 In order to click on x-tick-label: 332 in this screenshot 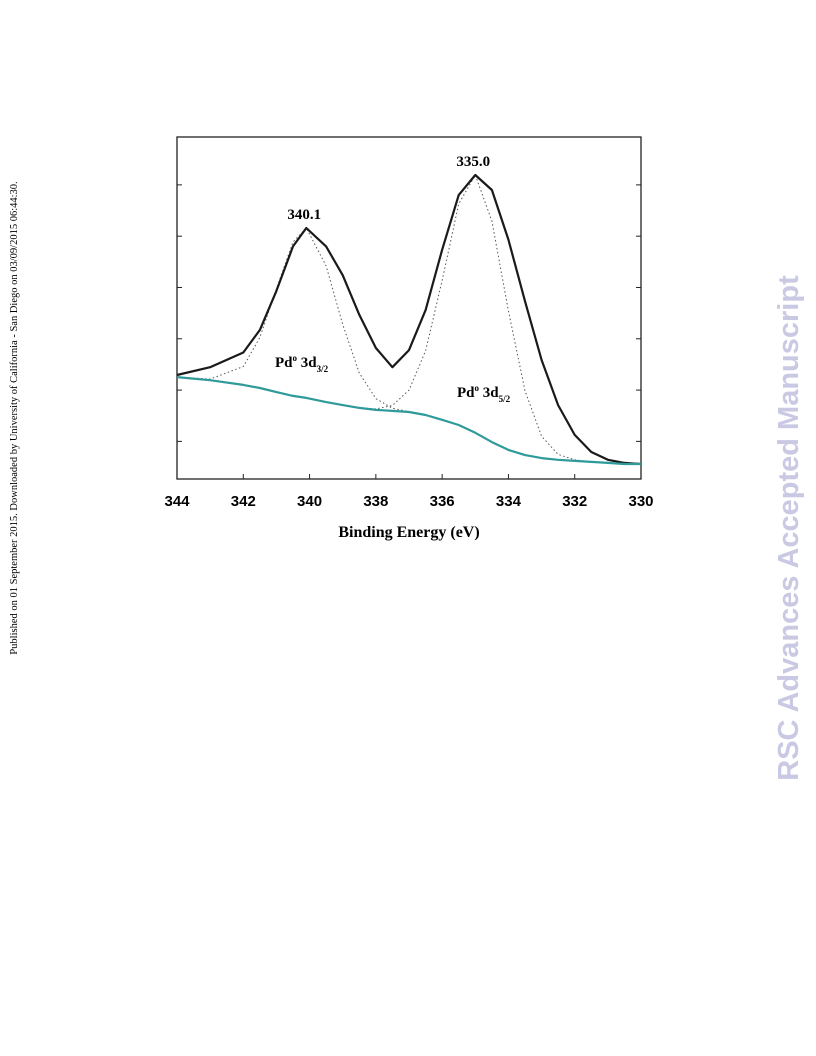, I will do `click(574, 501)`.